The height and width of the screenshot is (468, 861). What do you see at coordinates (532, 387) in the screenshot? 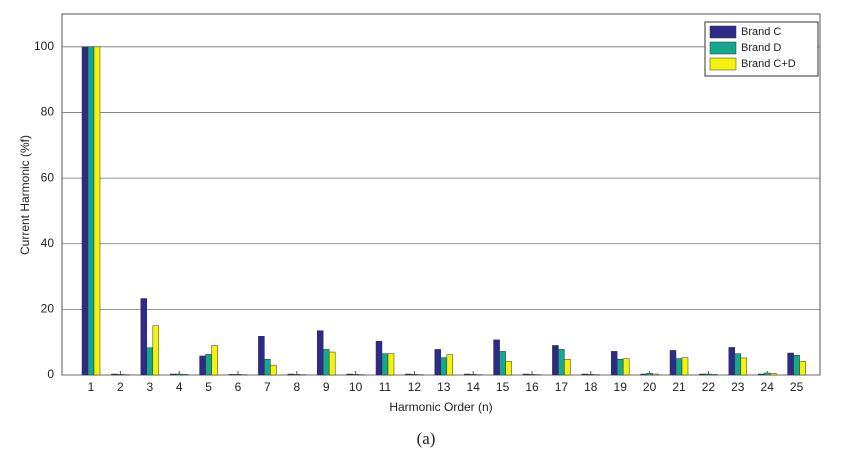
I see `x-tick-label: 16` at bounding box center [532, 387].